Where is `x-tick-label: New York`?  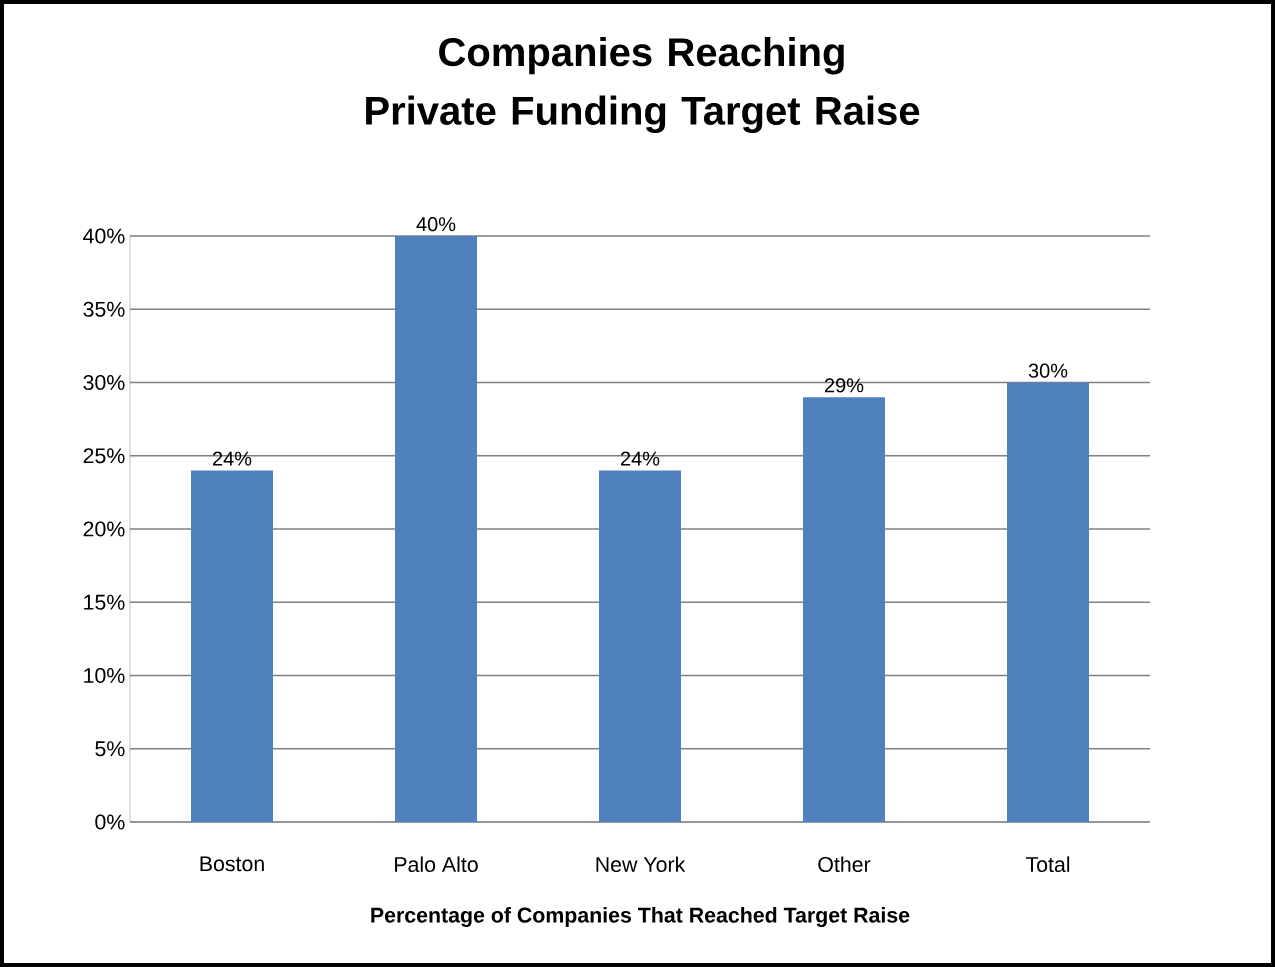 x-tick-label: New York is located at coordinates (641, 864).